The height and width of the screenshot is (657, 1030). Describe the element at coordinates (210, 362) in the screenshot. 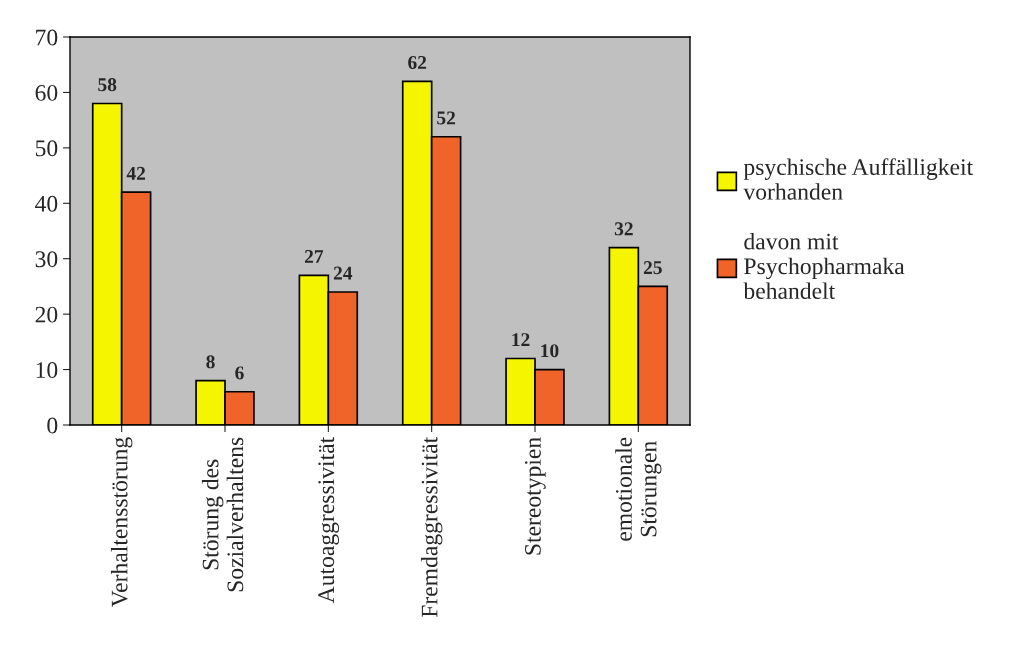

I see `data-label: 8` at that location.